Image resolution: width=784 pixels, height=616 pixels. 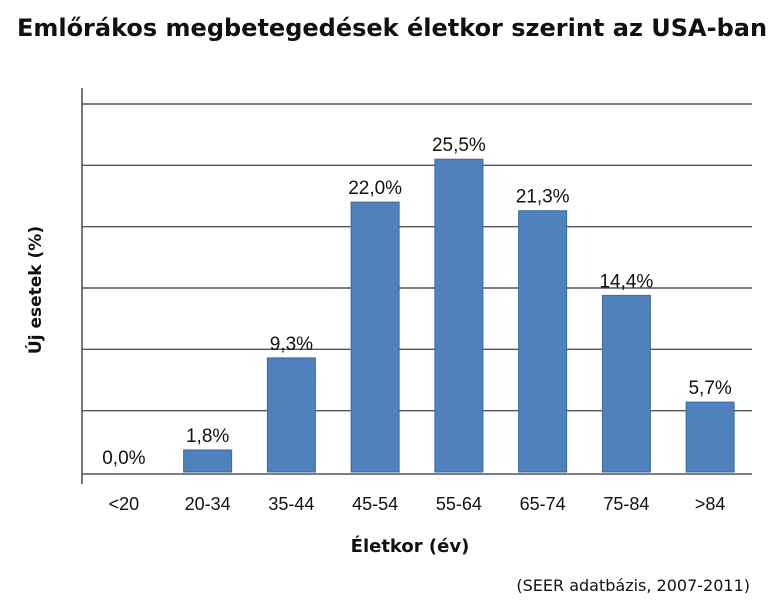 I want to click on data-label-5: 21,3%, so click(x=543, y=197).